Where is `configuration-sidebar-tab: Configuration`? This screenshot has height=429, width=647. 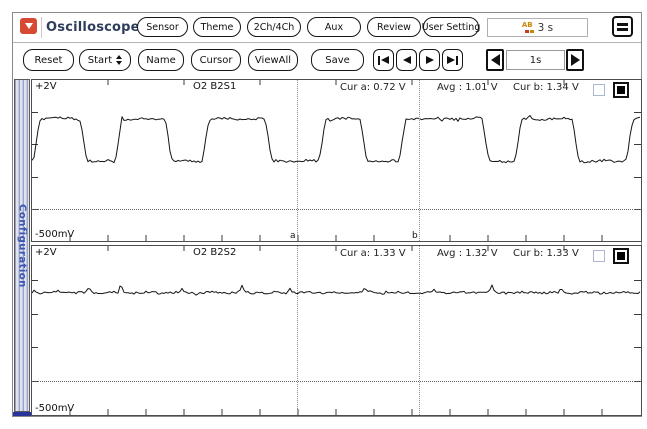 configuration-sidebar-tab: Configuration is located at coordinates (22, 245).